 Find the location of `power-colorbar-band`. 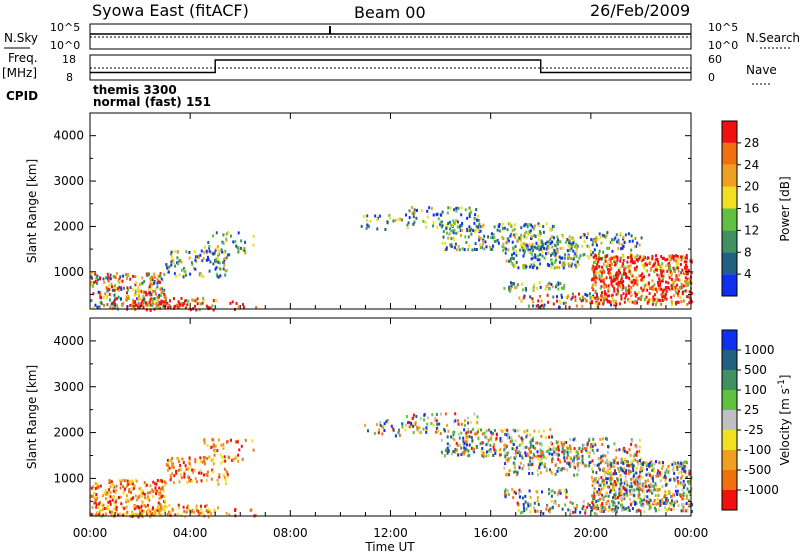

power-colorbar-band is located at coordinates (729, 263).